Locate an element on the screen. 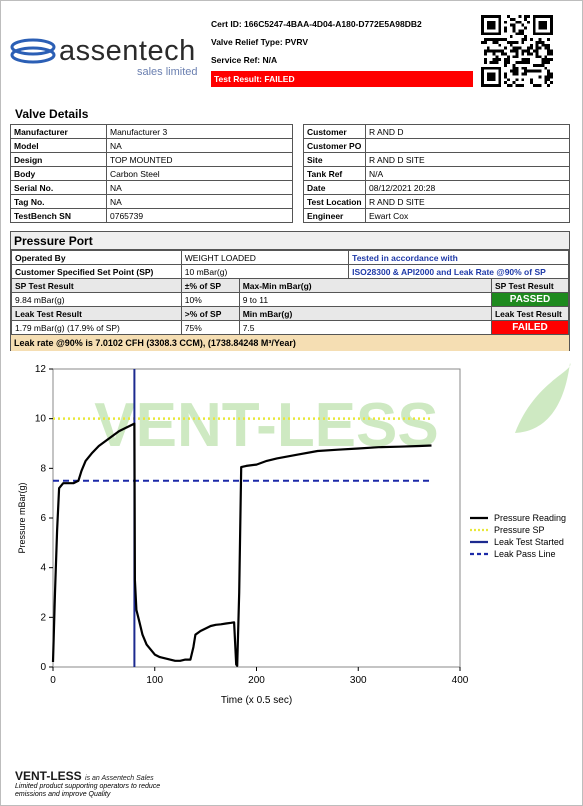 The image size is (583, 806). pressure-port-title: Pressure Port is located at coordinates (290, 241).